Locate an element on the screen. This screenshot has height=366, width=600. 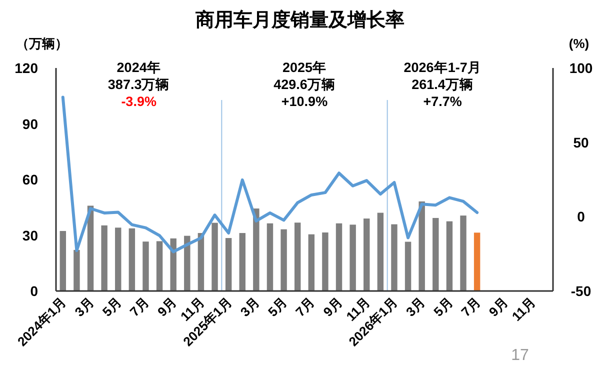
annotation: -3.9% is located at coordinates (138, 101).